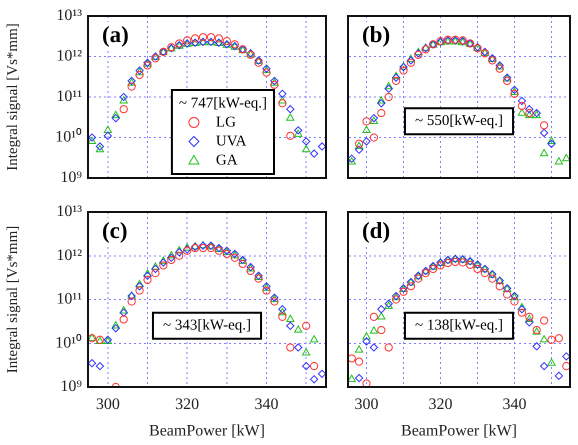  What do you see at coordinates (231, 141) in the screenshot?
I see `legend-label: UVA` at bounding box center [231, 141].